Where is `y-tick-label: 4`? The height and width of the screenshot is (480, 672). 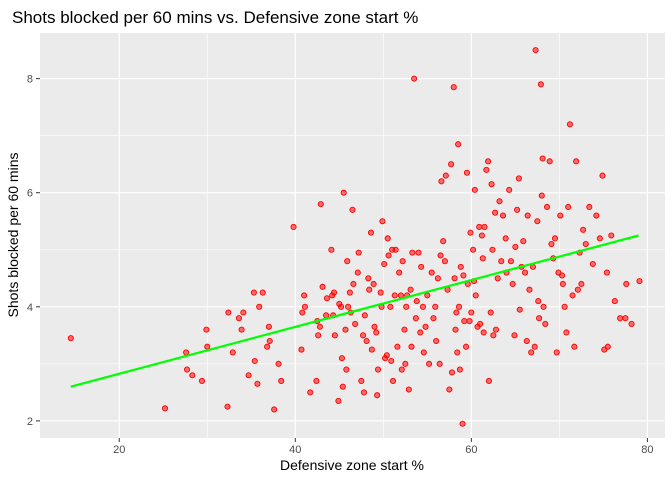
y-tick-label: 4 is located at coordinates (30, 308).